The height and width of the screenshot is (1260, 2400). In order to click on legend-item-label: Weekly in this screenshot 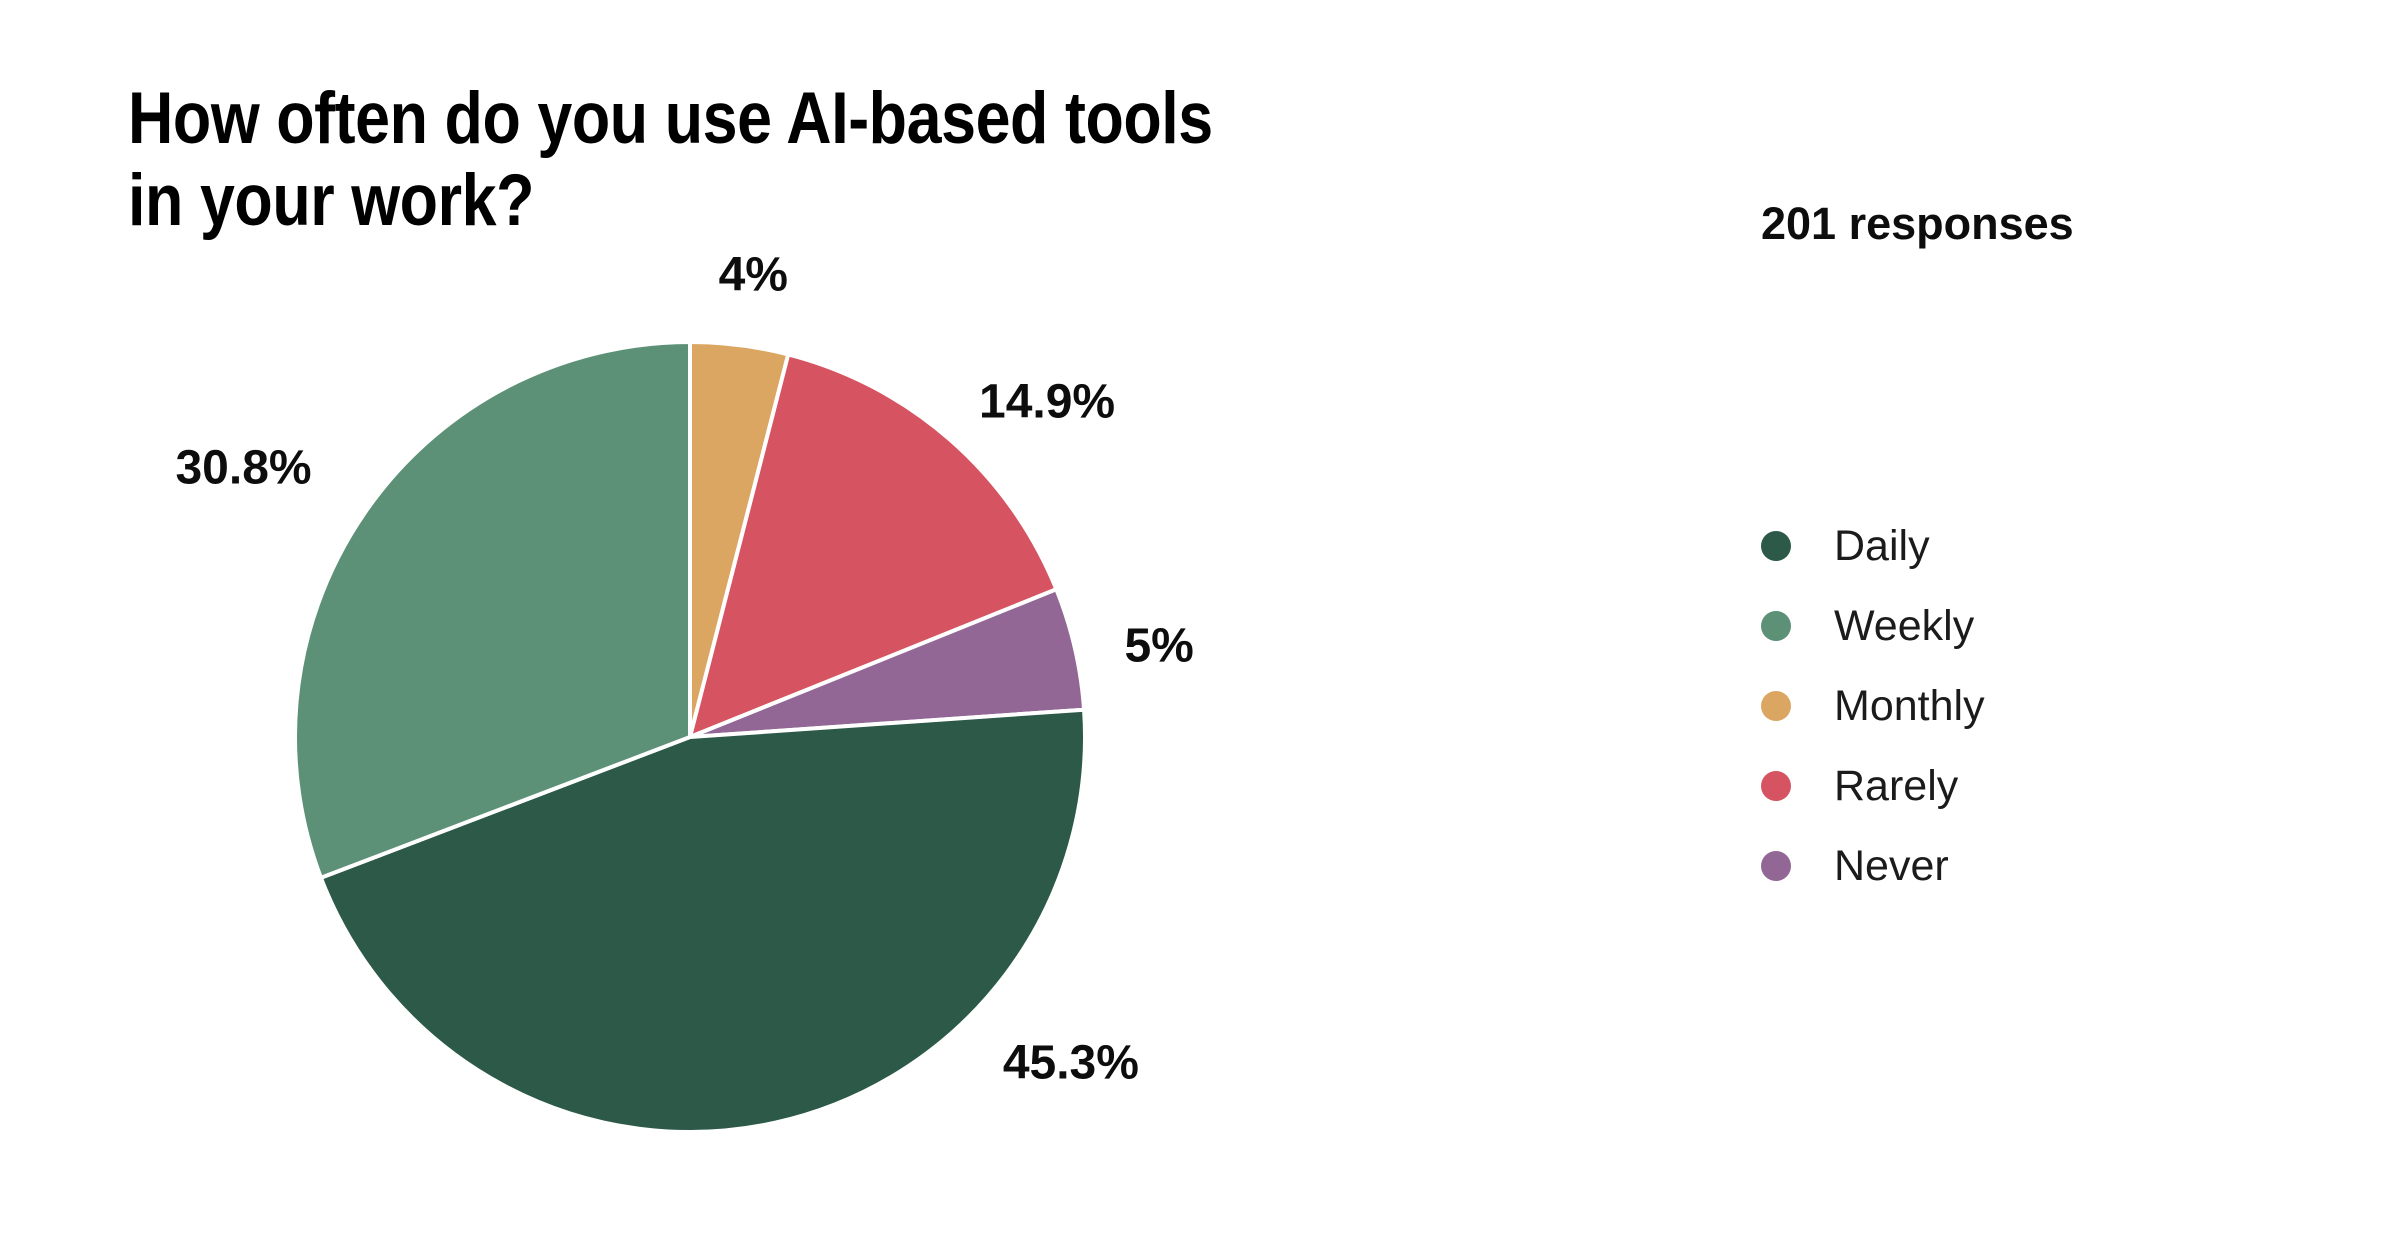, I will do `click(1904, 625)`.